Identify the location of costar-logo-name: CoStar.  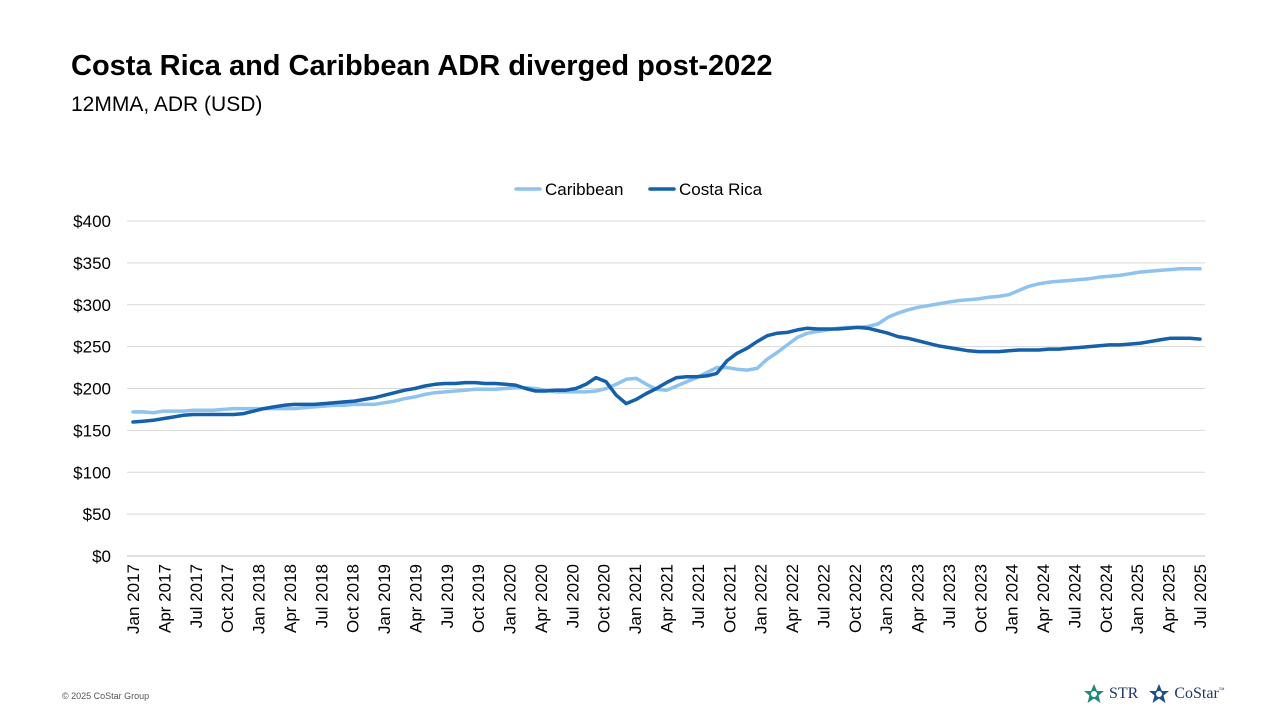
(1196, 693).